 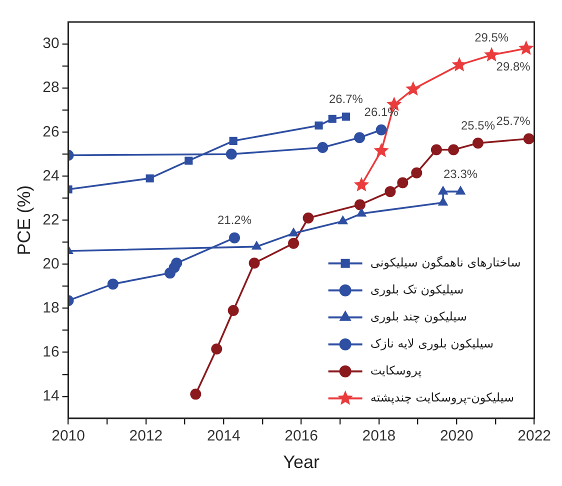 What do you see at coordinates (457, 436) in the screenshot?
I see `x-tick-label: 2020` at bounding box center [457, 436].